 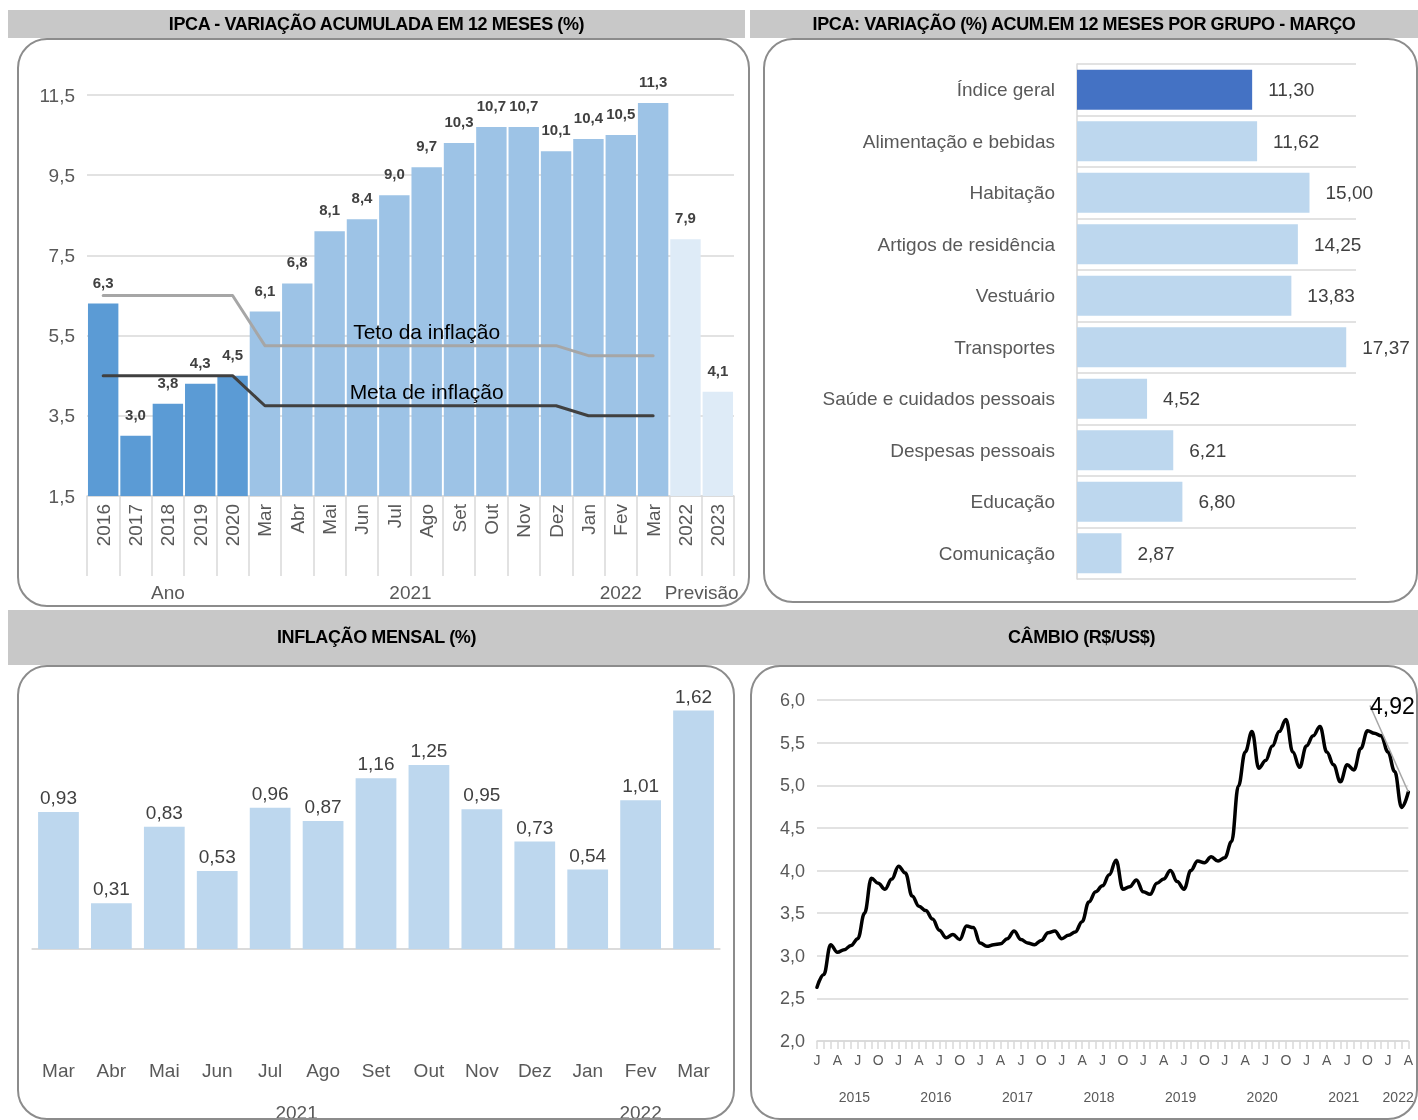 What do you see at coordinates (330, 210) in the screenshot?
I see `data-label: 8,1` at bounding box center [330, 210].